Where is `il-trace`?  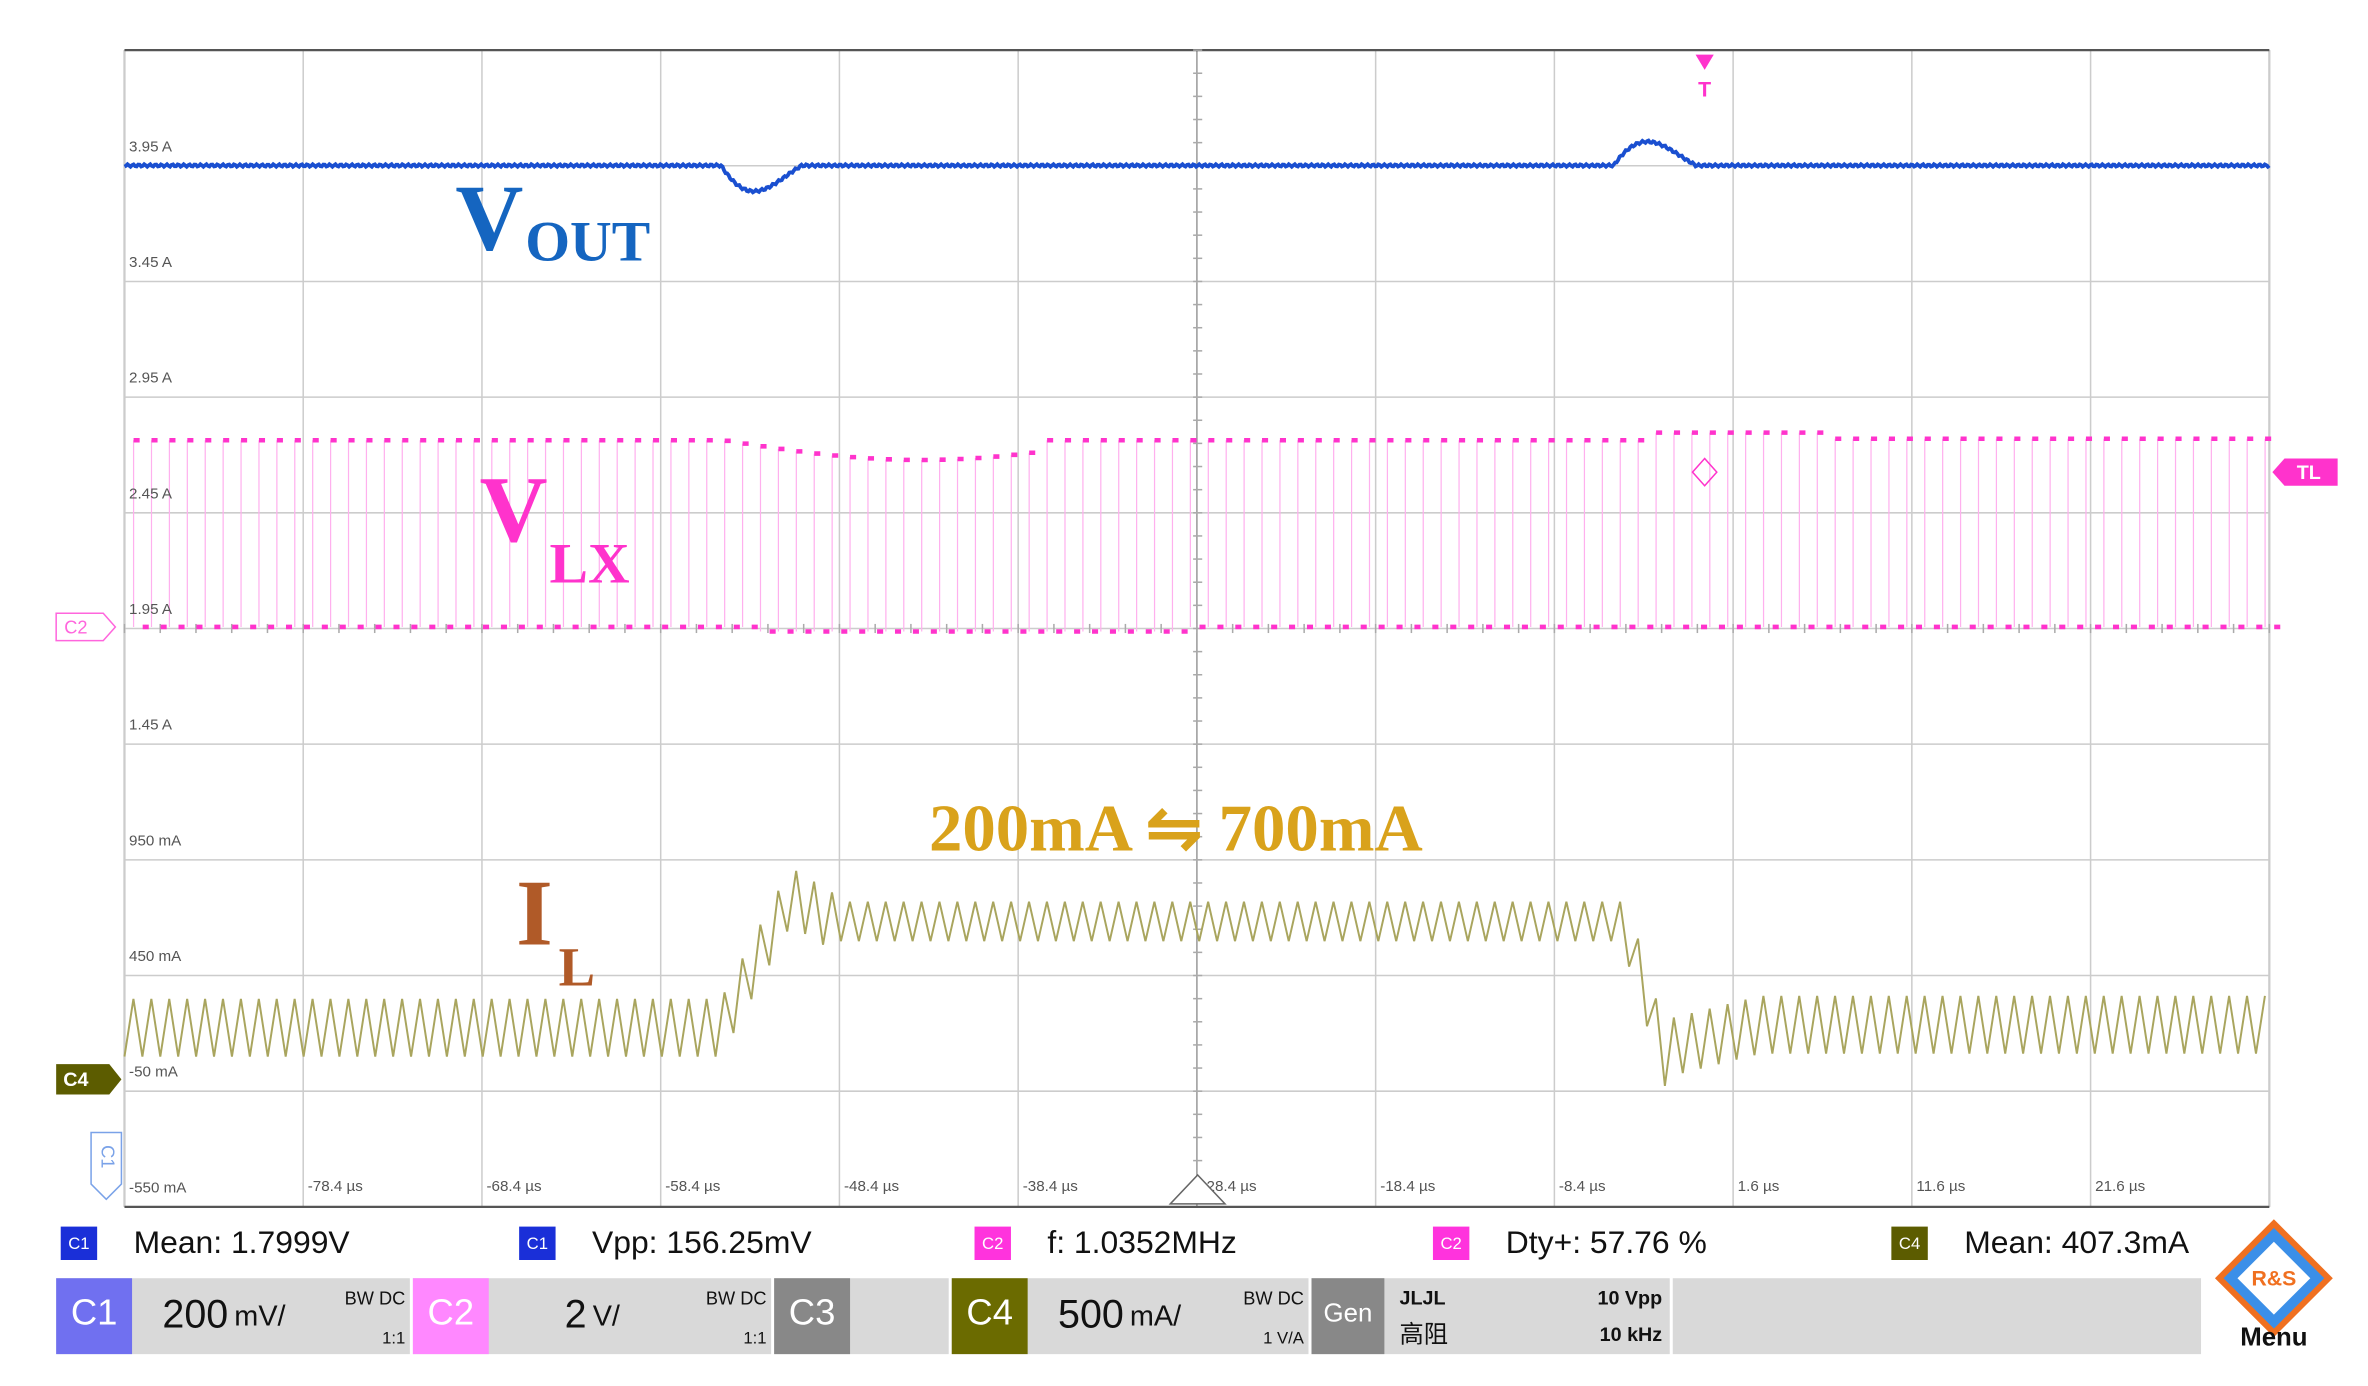 il-trace is located at coordinates (1194, 978).